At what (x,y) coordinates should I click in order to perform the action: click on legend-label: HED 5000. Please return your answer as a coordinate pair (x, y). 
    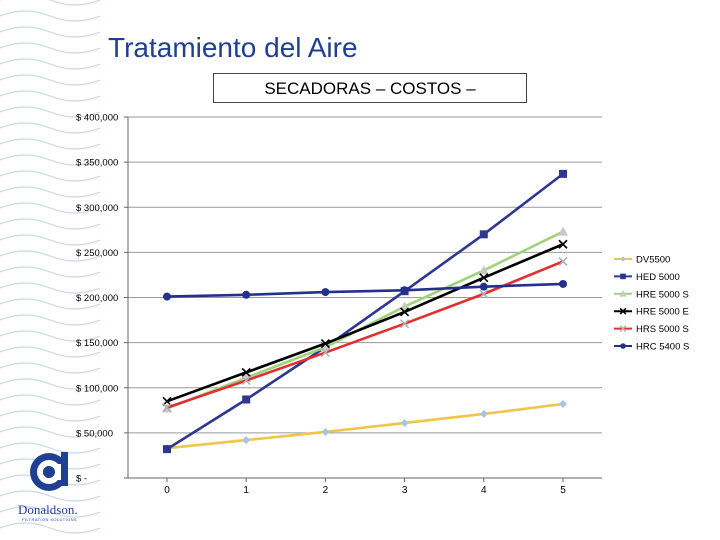
    Looking at the image, I should click on (658, 277).